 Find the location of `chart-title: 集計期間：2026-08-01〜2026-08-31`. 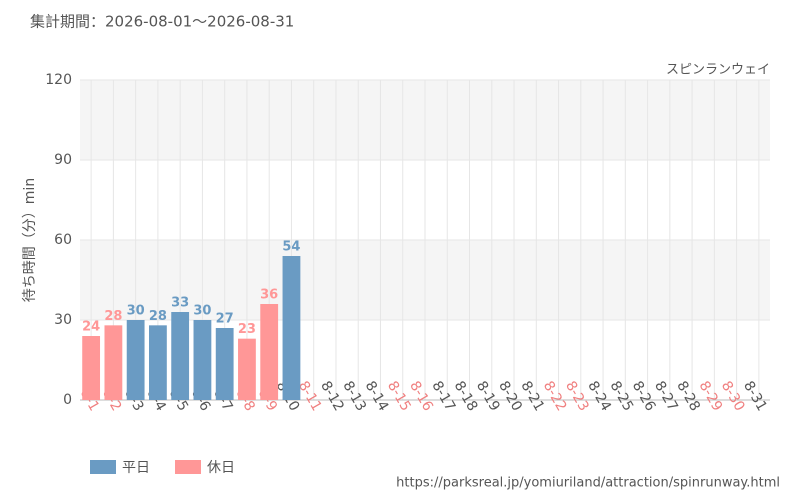

chart-title: 集計期間：2026-08-01〜2026-08-31 is located at coordinates (162, 22).